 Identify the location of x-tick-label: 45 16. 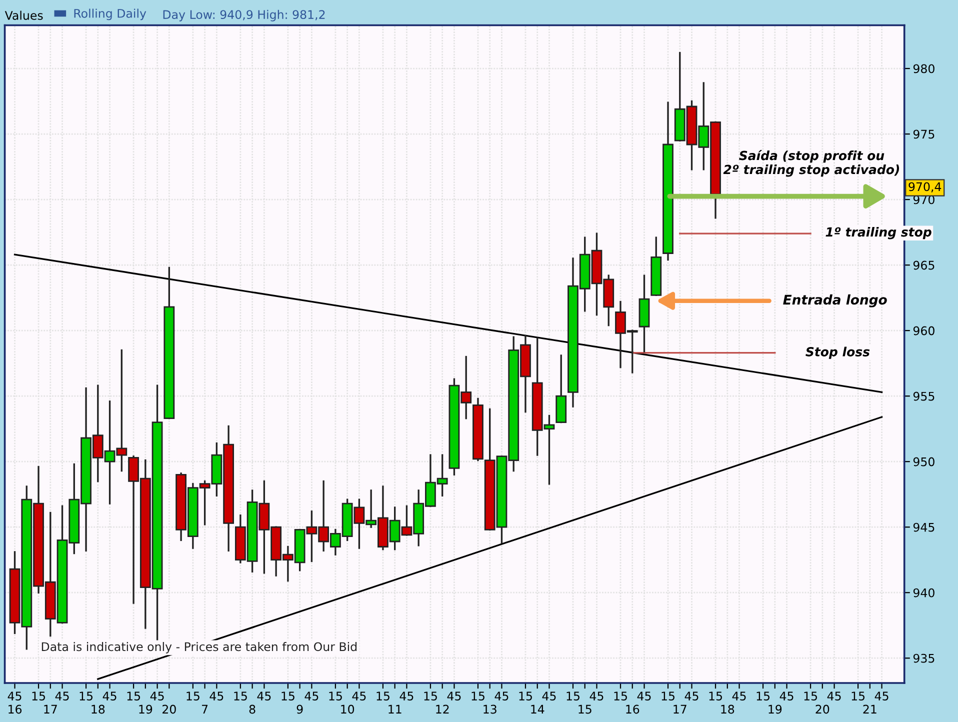
(15, 703).